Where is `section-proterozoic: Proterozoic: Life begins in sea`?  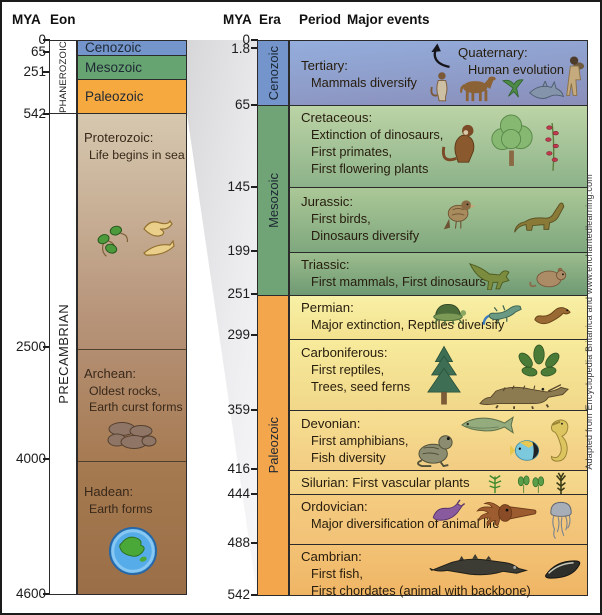 section-proterozoic: Proterozoic: Life begins in sea is located at coordinates (132, 231).